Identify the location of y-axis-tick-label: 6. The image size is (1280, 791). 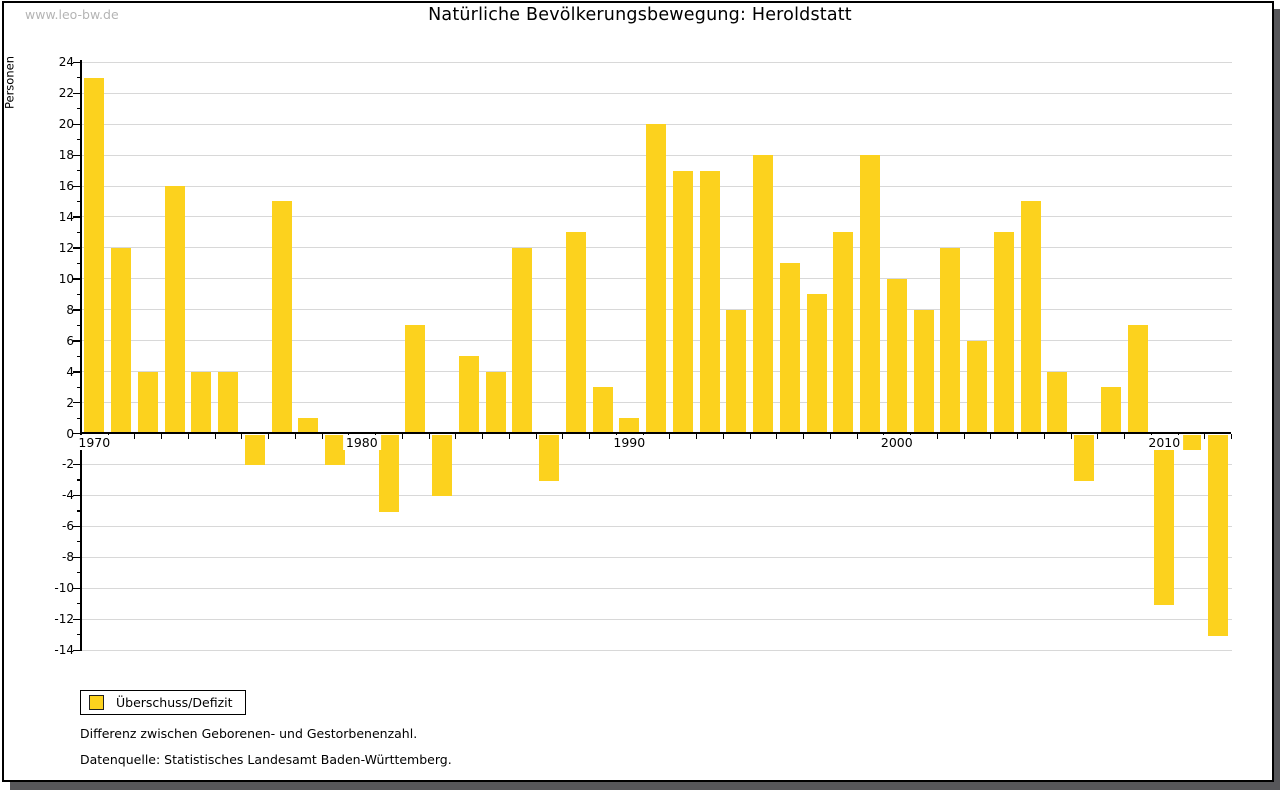
(70, 340).